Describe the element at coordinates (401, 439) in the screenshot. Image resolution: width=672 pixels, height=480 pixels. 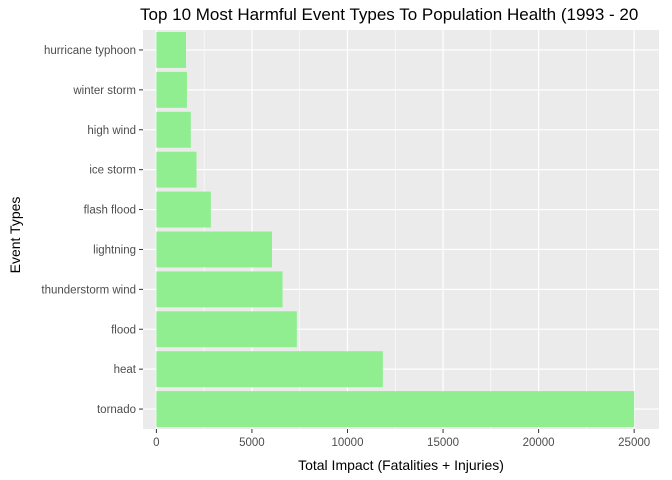
I see `x-axis-ticks: 0 5000 10000 15000 20000 25000` at that location.